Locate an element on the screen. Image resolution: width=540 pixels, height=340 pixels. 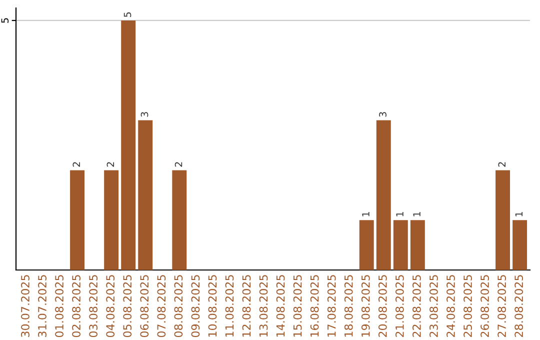
x-tick-label: 15.08.2025 is located at coordinates (297, 306).